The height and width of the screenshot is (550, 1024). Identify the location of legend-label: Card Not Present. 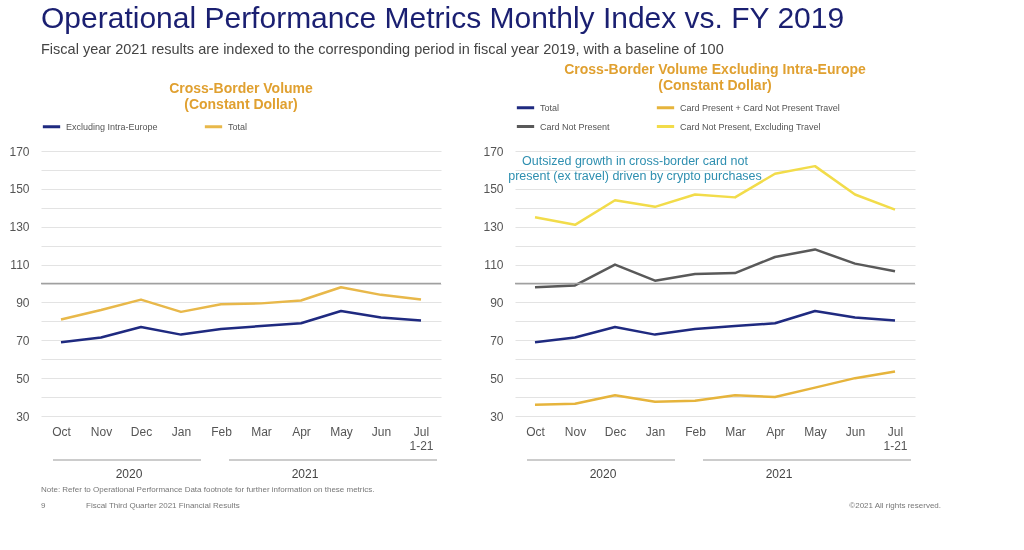
(575, 126).